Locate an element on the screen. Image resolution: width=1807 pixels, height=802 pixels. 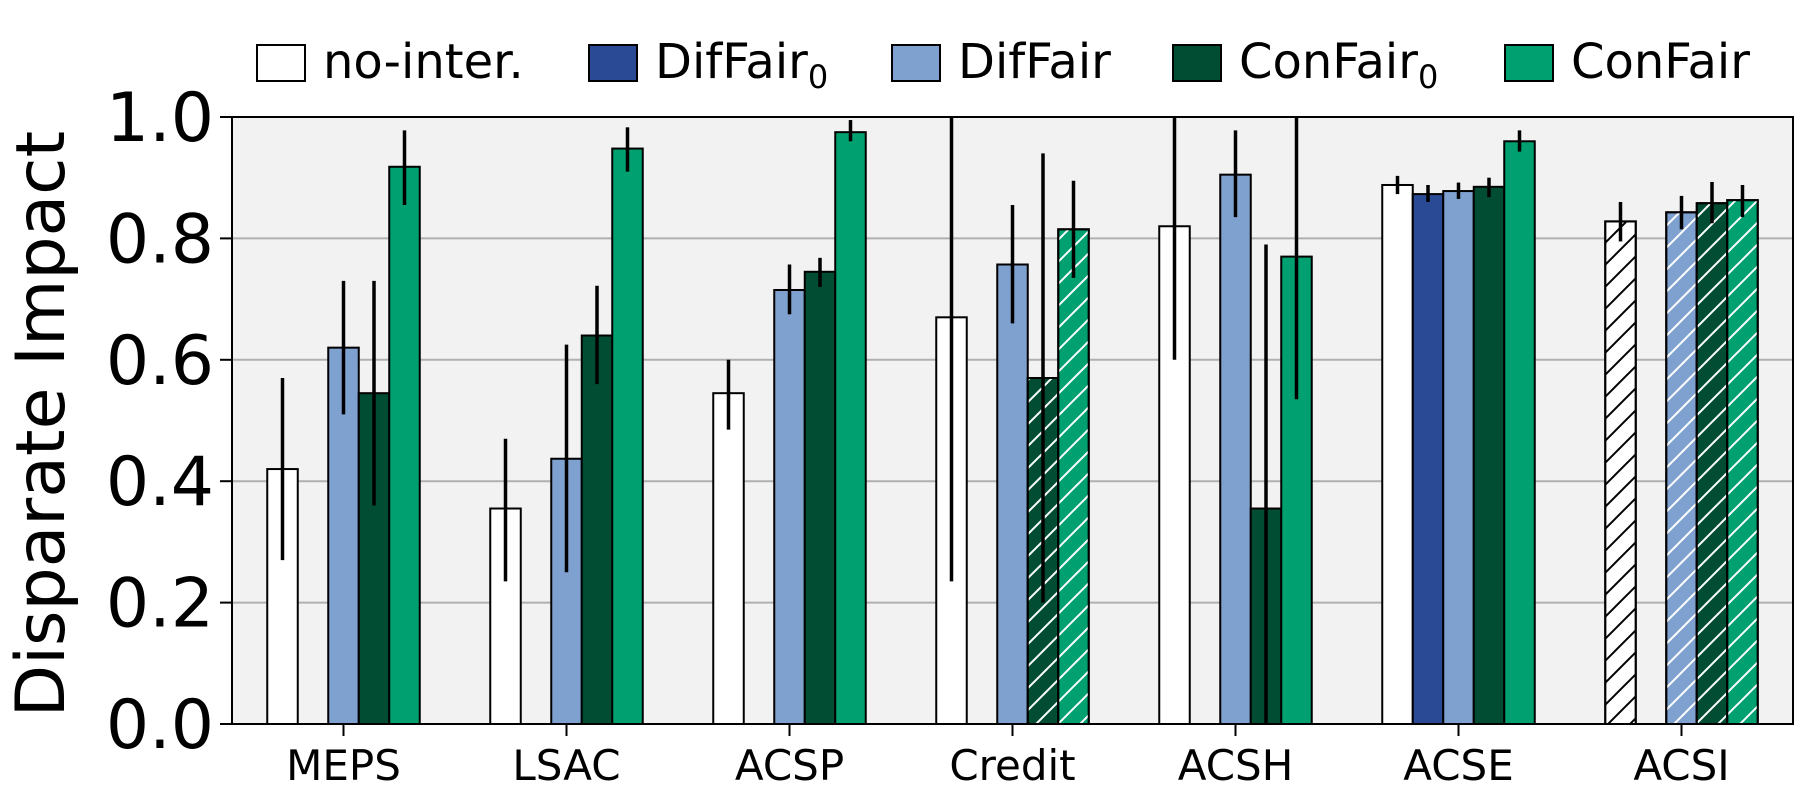
y-tick-label: 1.0 is located at coordinates (160, 118).